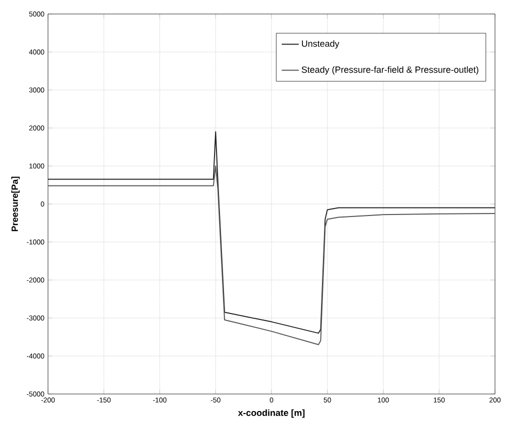 The height and width of the screenshot is (434, 530). Describe the element at coordinates (15, 204) in the screenshot. I see `y-axis-title: Preesure[Pa]` at that location.